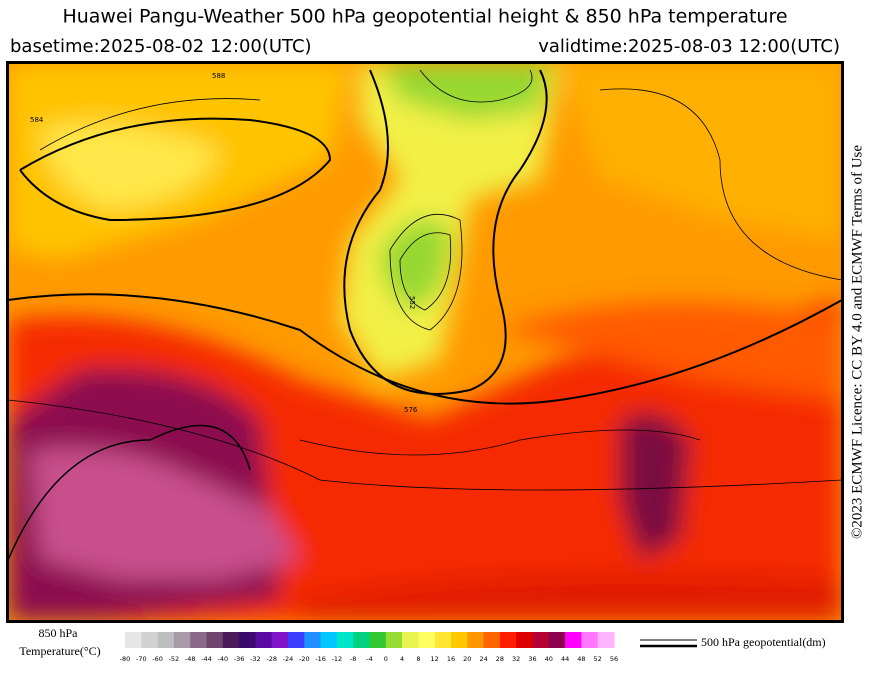 The height and width of the screenshot is (685, 870). Describe the element at coordinates (549, 659) in the screenshot. I see `colorbar-tick-label: 40` at that location.